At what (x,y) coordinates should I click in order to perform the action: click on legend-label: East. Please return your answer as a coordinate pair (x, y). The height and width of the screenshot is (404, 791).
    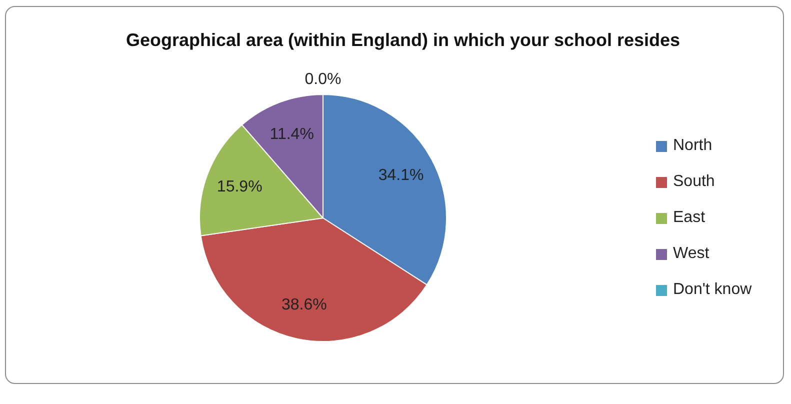
    Looking at the image, I should click on (689, 218).